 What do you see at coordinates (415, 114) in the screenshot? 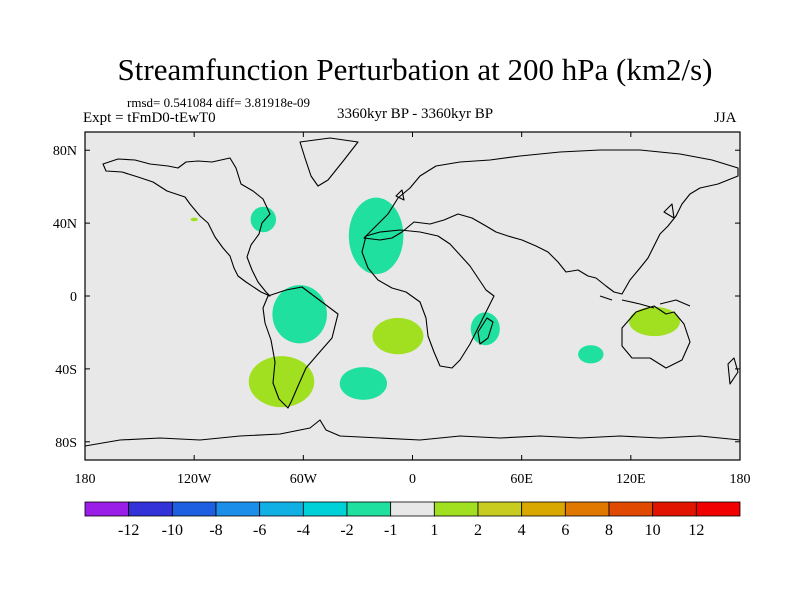
I see `period-label: 3360kyr BP - 3360kyr BP` at bounding box center [415, 114].